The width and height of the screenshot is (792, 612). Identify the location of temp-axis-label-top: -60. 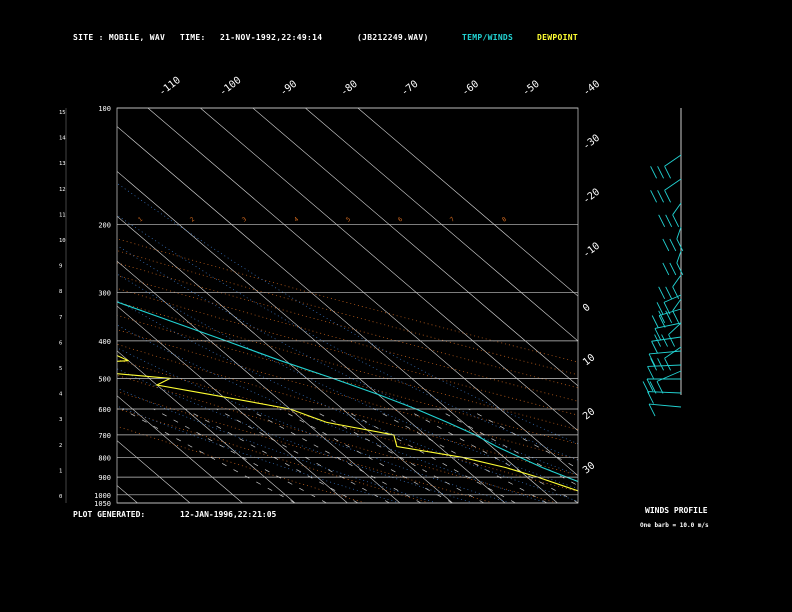
(470, 89).